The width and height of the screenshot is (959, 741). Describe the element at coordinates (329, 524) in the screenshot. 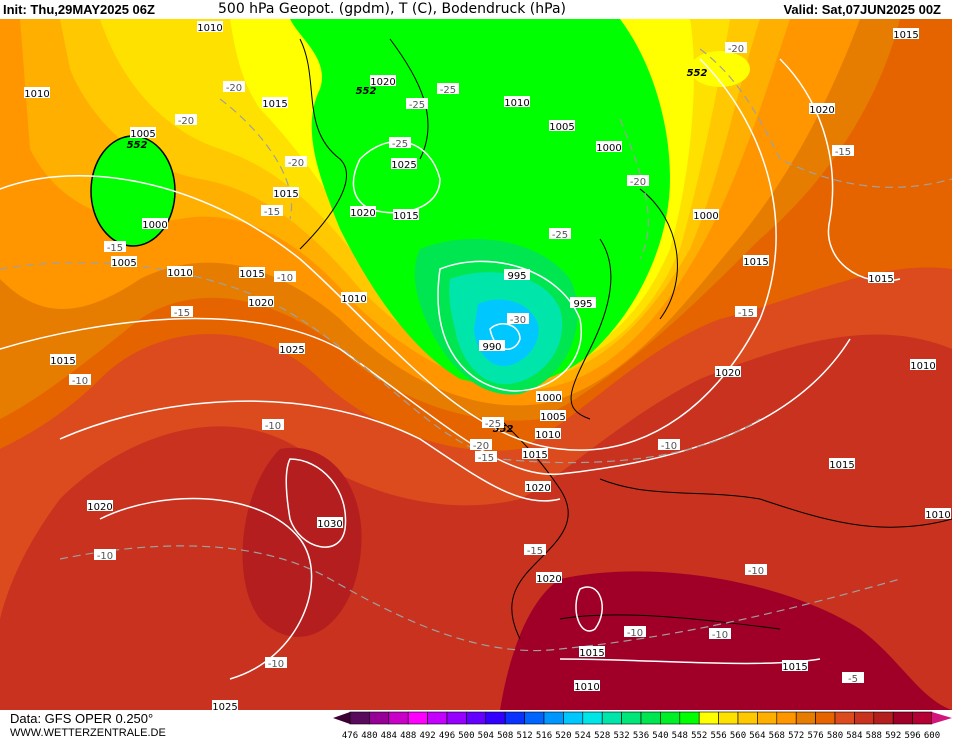

I see `isobar-label: 1030` at that location.